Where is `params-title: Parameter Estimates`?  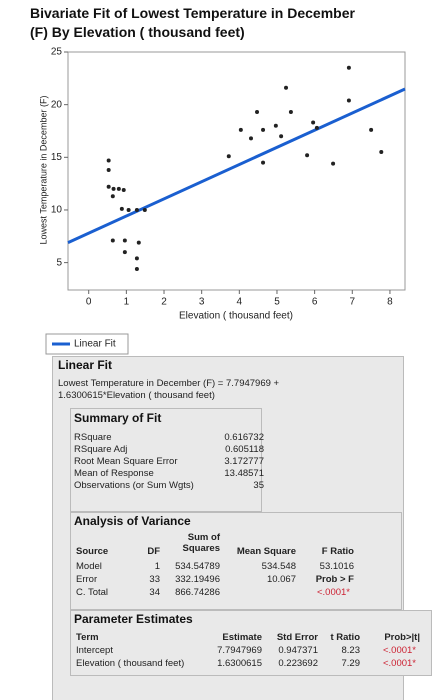
params-title: Parameter Estimates is located at coordinates (133, 619).